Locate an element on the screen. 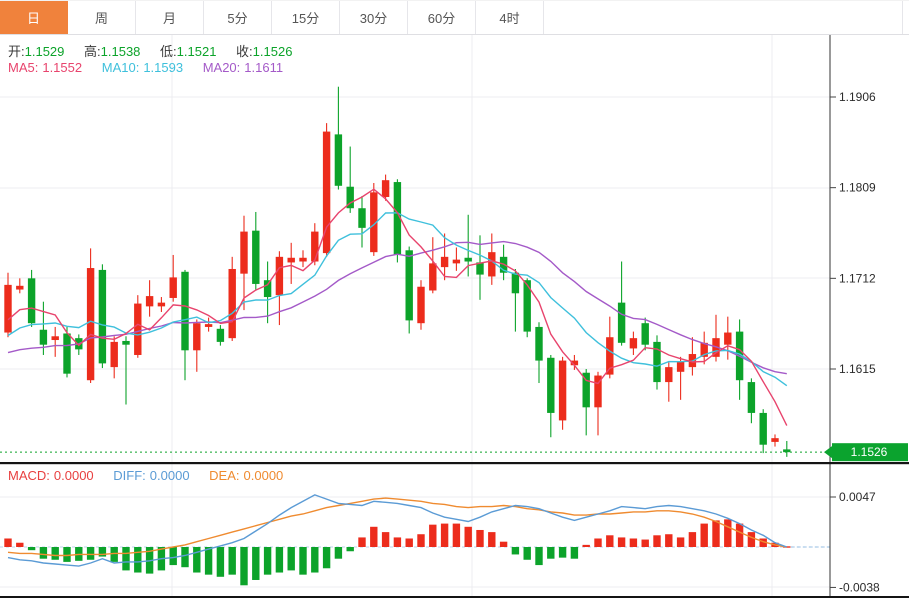  ma10-value: 1.1593 is located at coordinates (163, 67).